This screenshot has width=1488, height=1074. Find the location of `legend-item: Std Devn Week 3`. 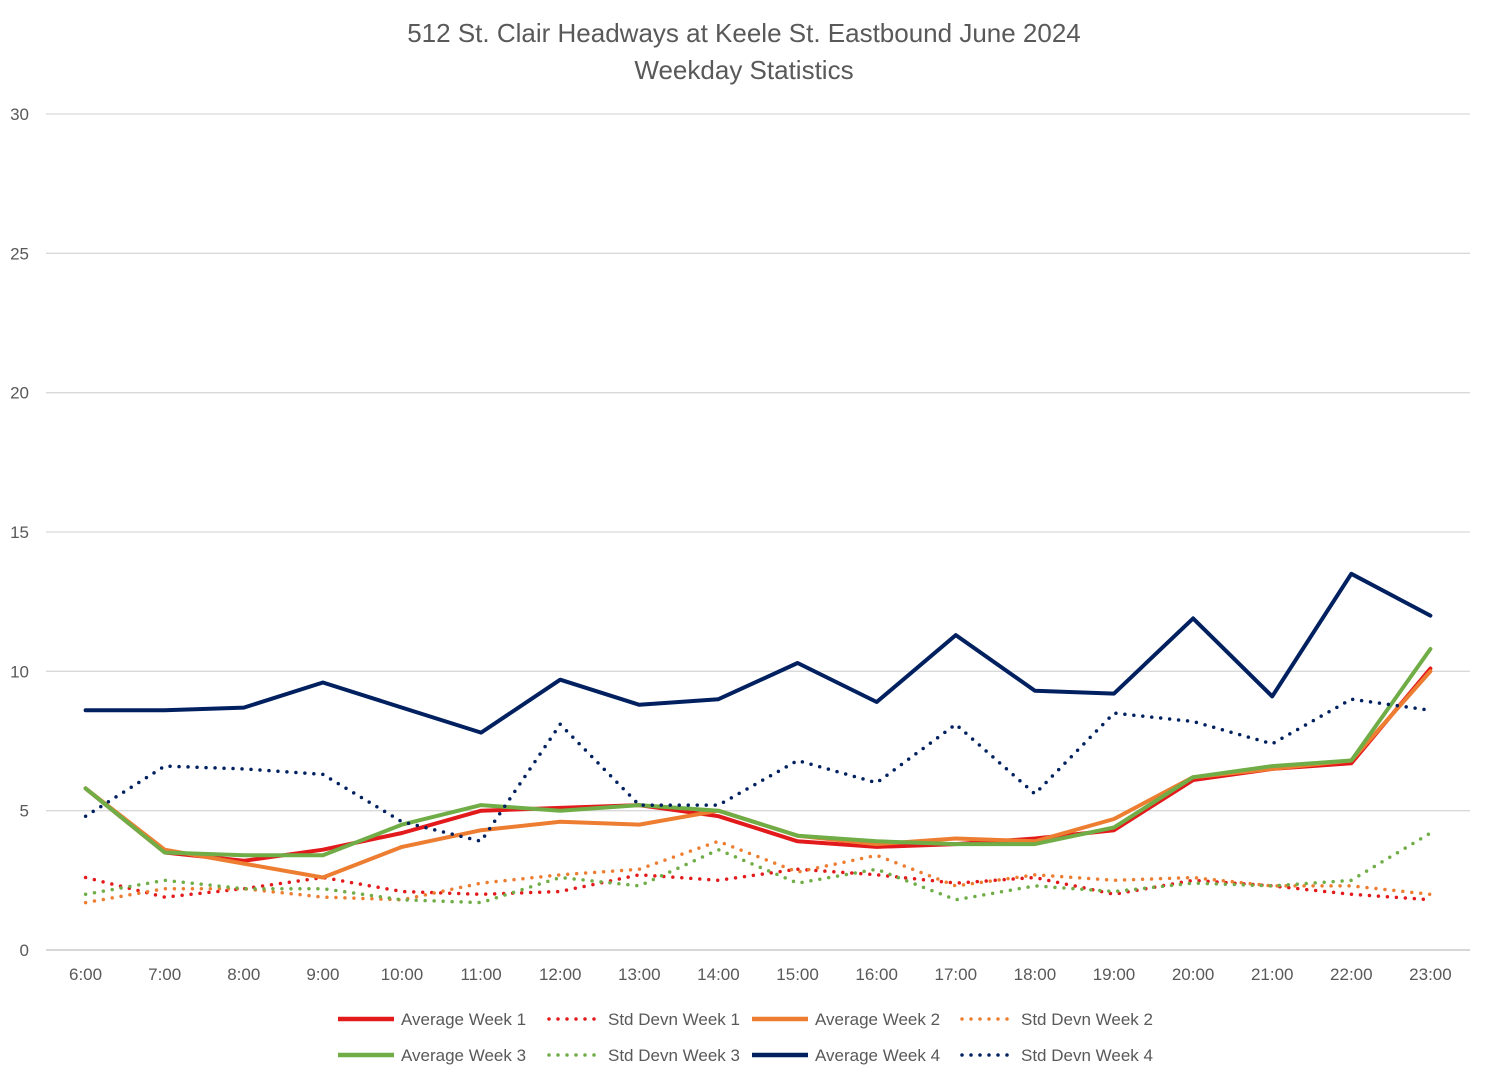

legend-item: Std Devn Week 3 is located at coordinates (643, 1055).